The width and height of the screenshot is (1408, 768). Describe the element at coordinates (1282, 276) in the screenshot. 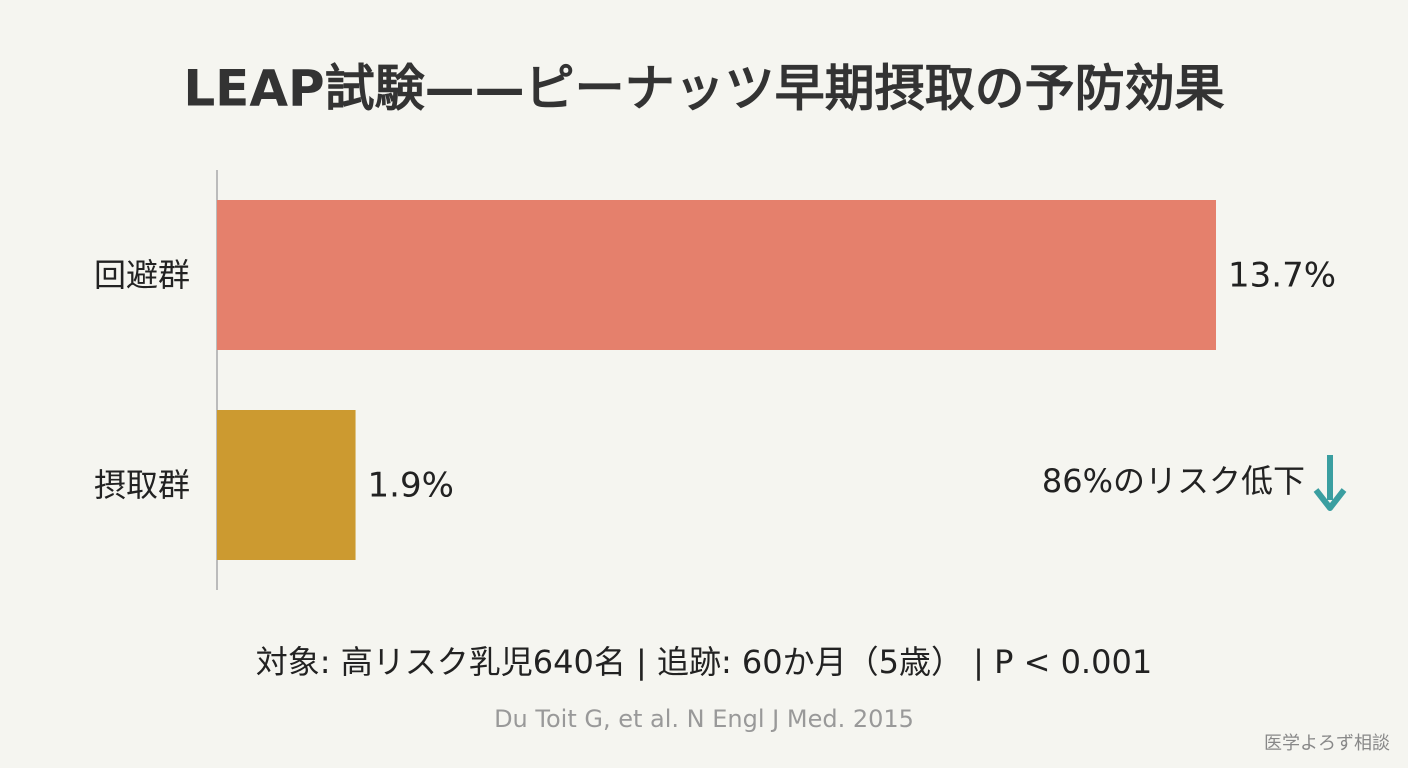

I see `value-label: 13.7%` at that location.